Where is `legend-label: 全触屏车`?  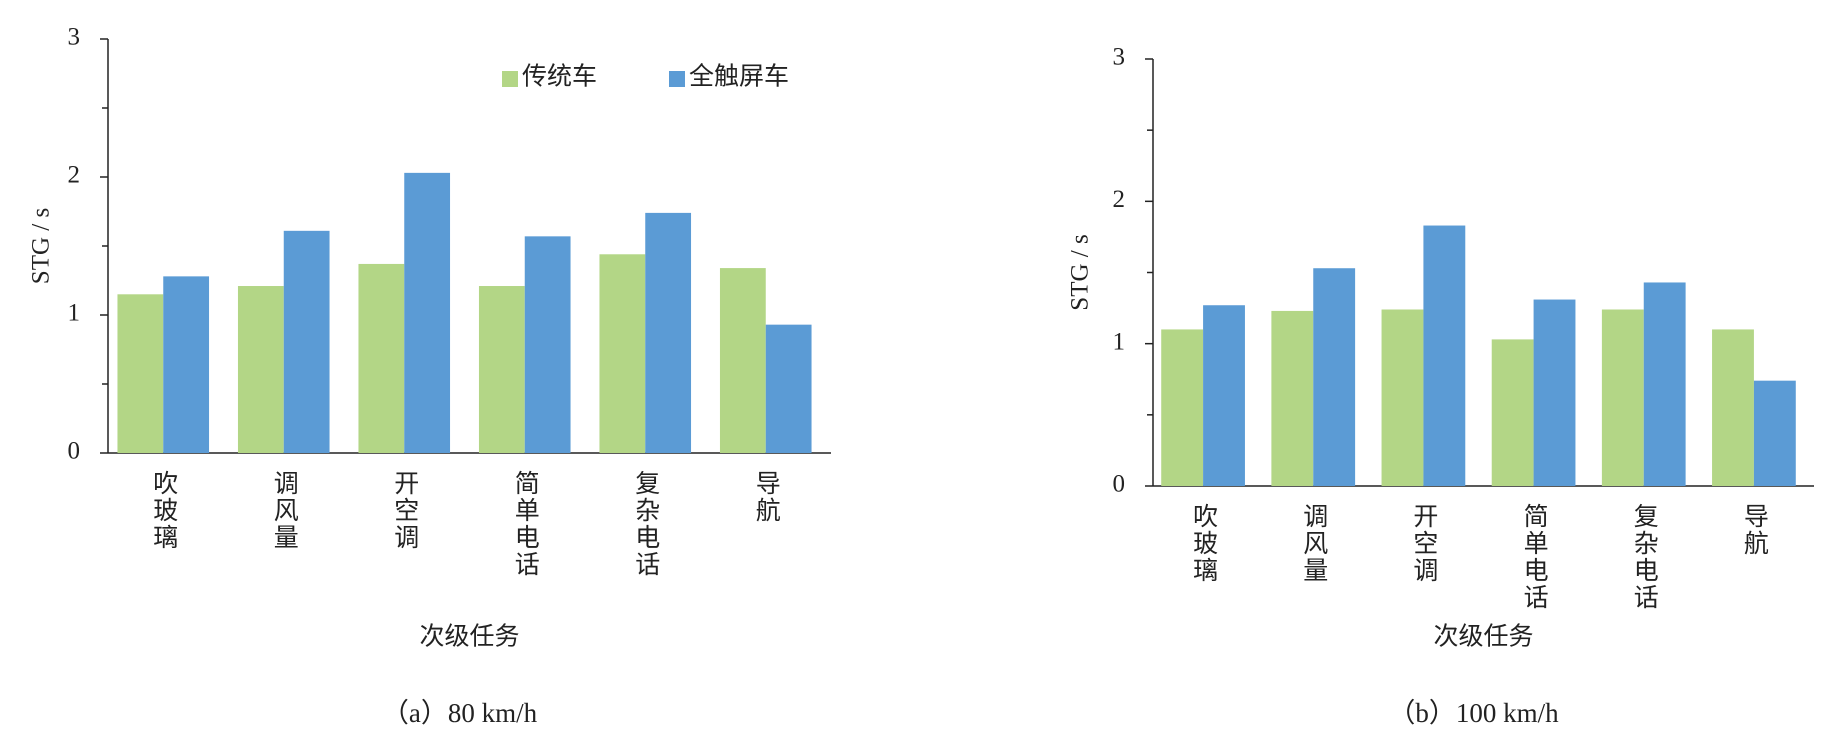
legend-label: 全触屏车 is located at coordinates (739, 77).